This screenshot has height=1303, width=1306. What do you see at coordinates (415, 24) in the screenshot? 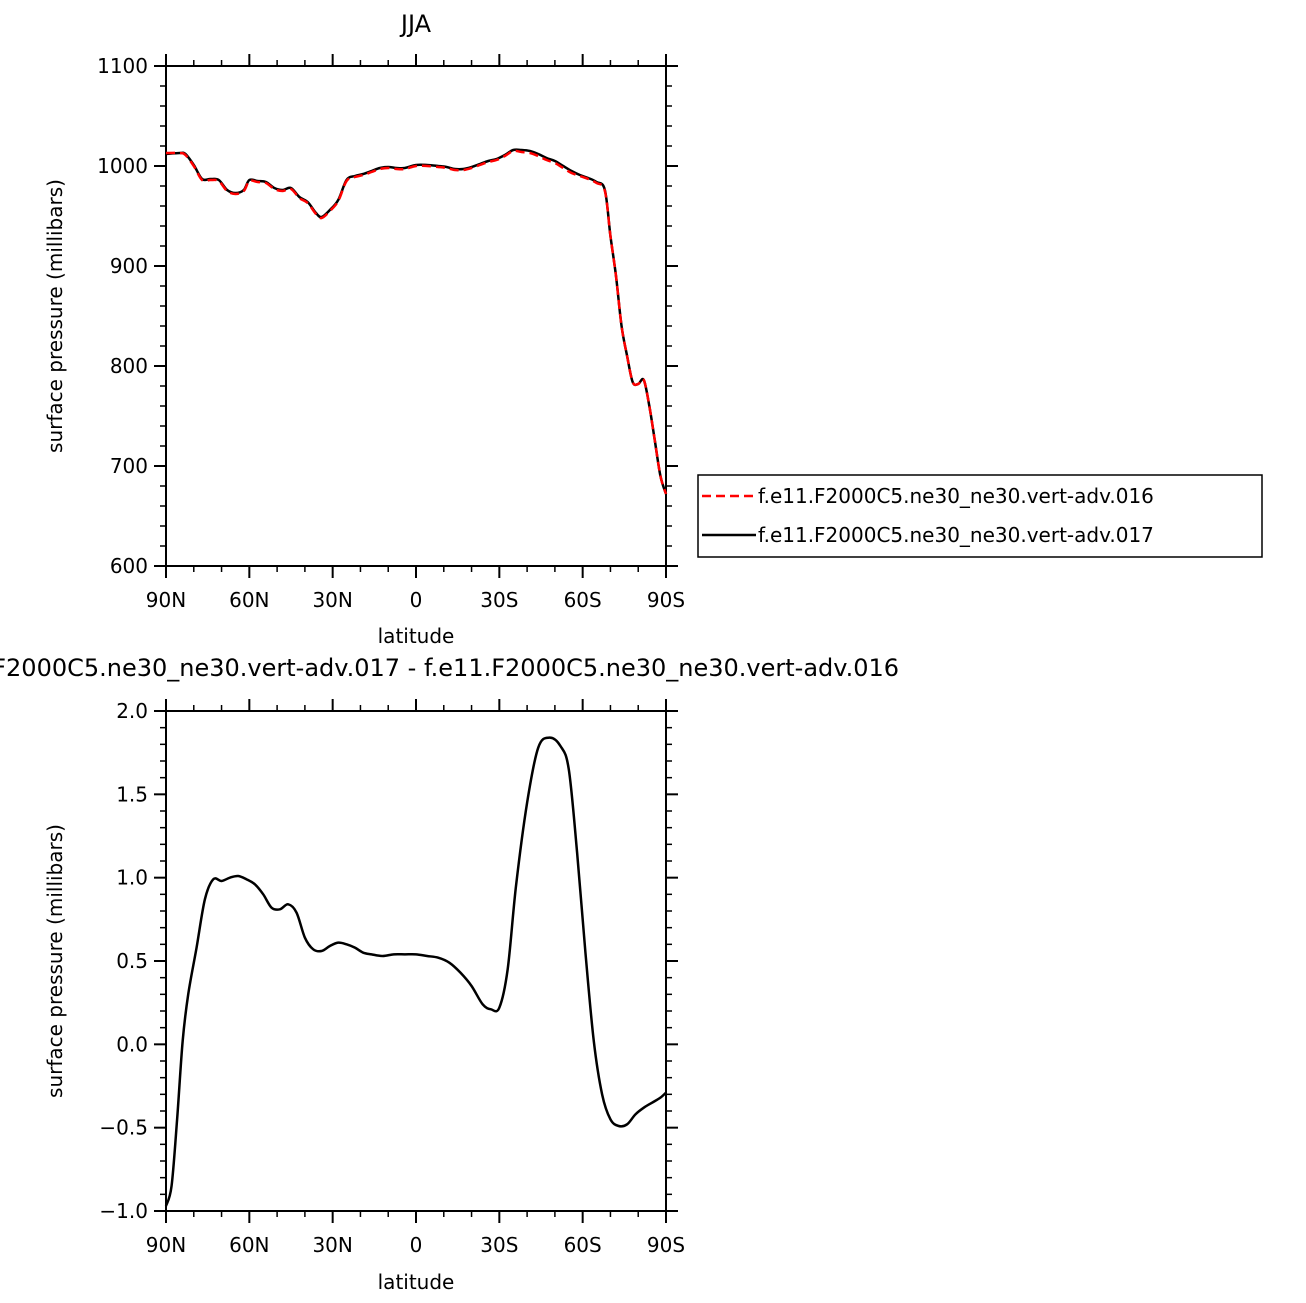
I see `top-chart-title: JJA` at bounding box center [415, 24].